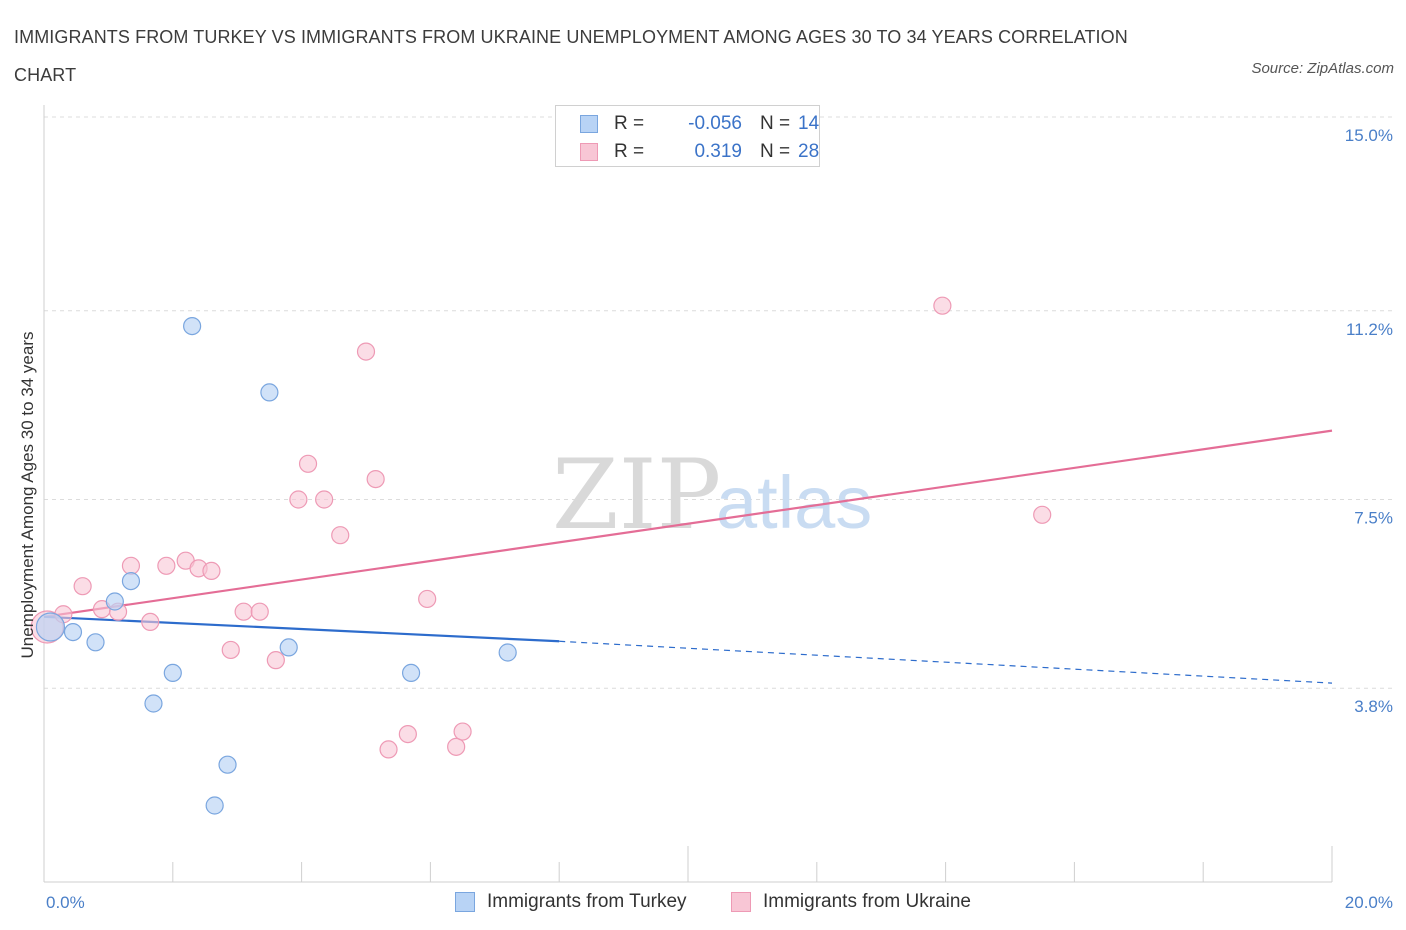 The image size is (1406, 930). I want to click on r-value: -0.056, so click(715, 123).